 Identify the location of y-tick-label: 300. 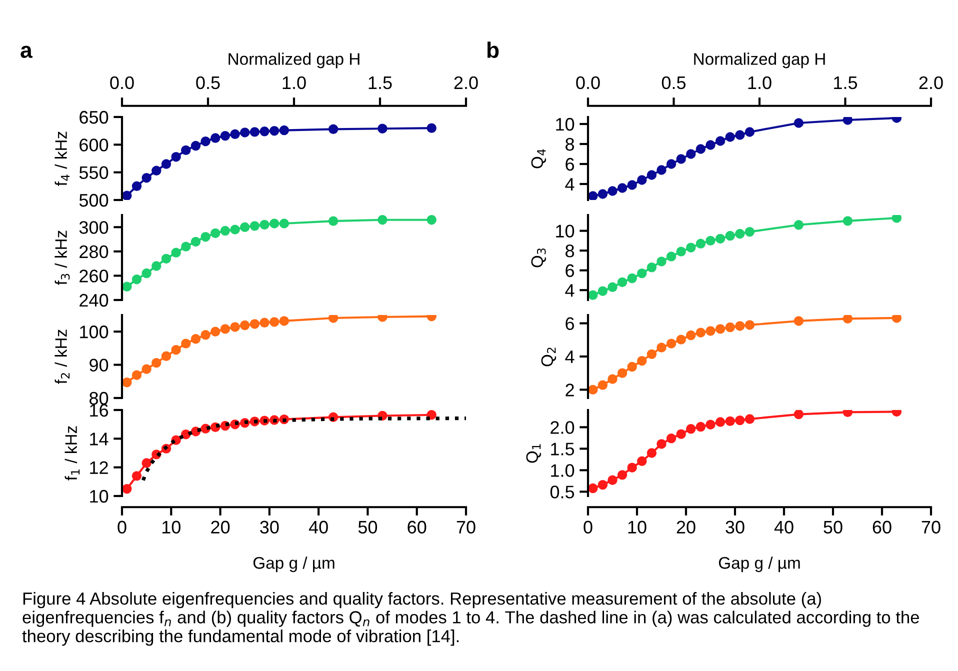
(93, 227).